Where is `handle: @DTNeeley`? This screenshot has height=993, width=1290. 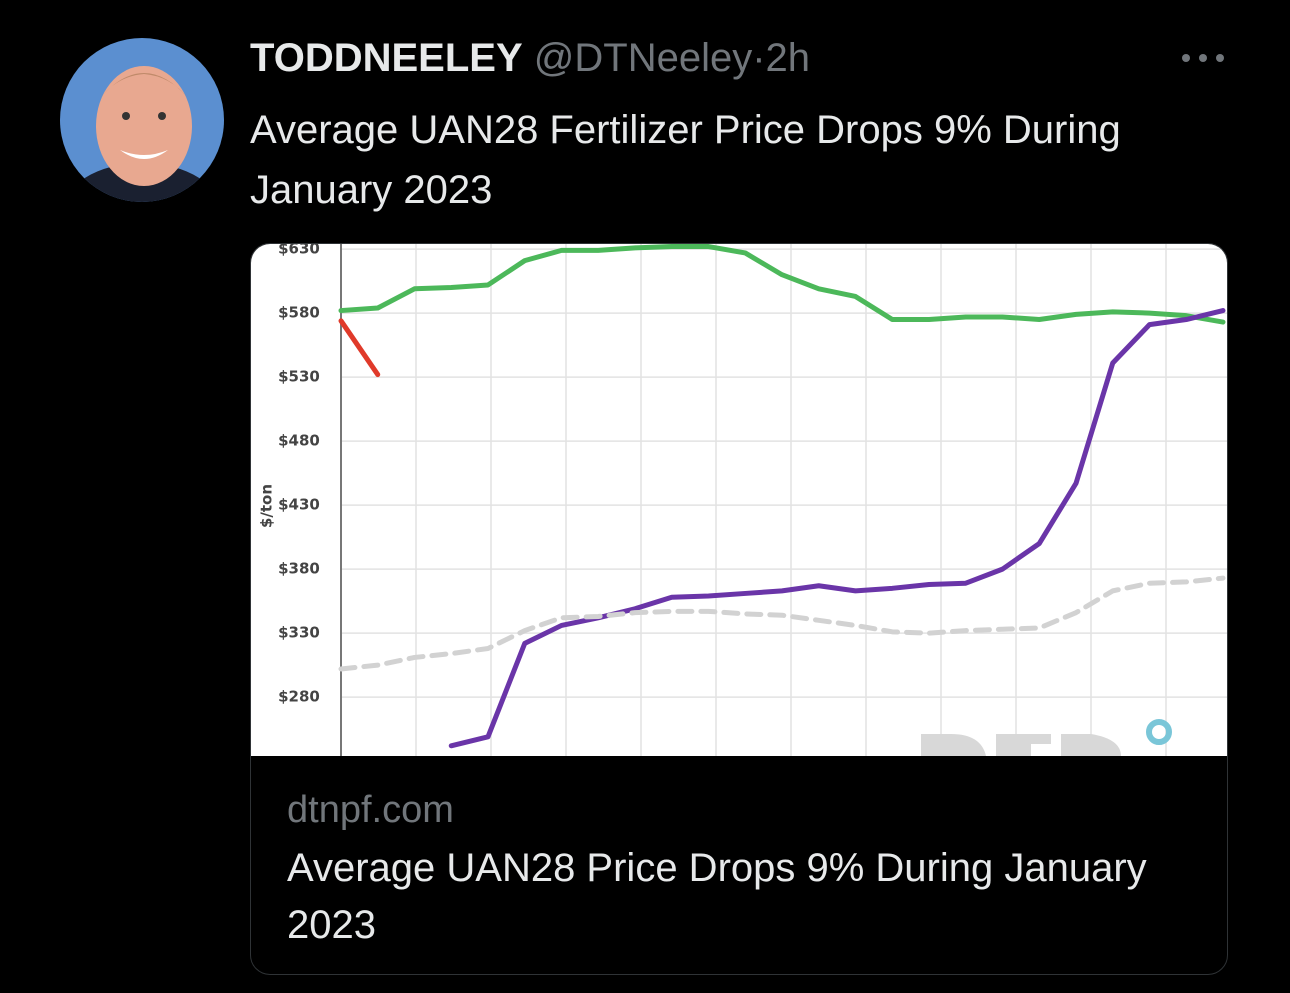
handle: @DTNeeley is located at coordinates (643, 58).